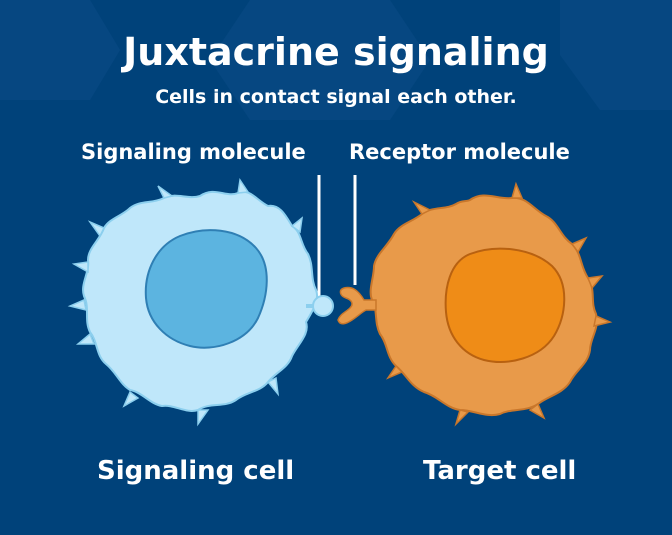 This screenshot has width=672, height=535. What do you see at coordinates (336, 97) in the screenshot?
I see `diagram-subtitle: Cells in contact signal each other.` at bounding box center [336, 97].